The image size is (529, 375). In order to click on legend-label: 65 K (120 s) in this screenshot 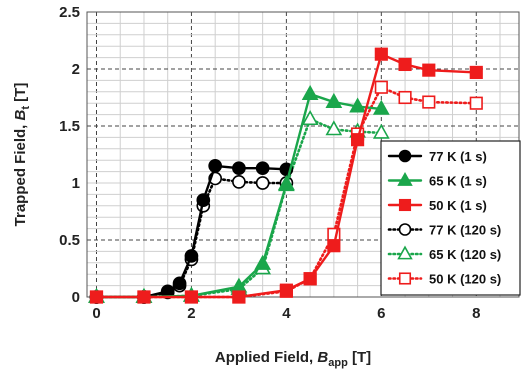, I will do `click(465, 254)`.